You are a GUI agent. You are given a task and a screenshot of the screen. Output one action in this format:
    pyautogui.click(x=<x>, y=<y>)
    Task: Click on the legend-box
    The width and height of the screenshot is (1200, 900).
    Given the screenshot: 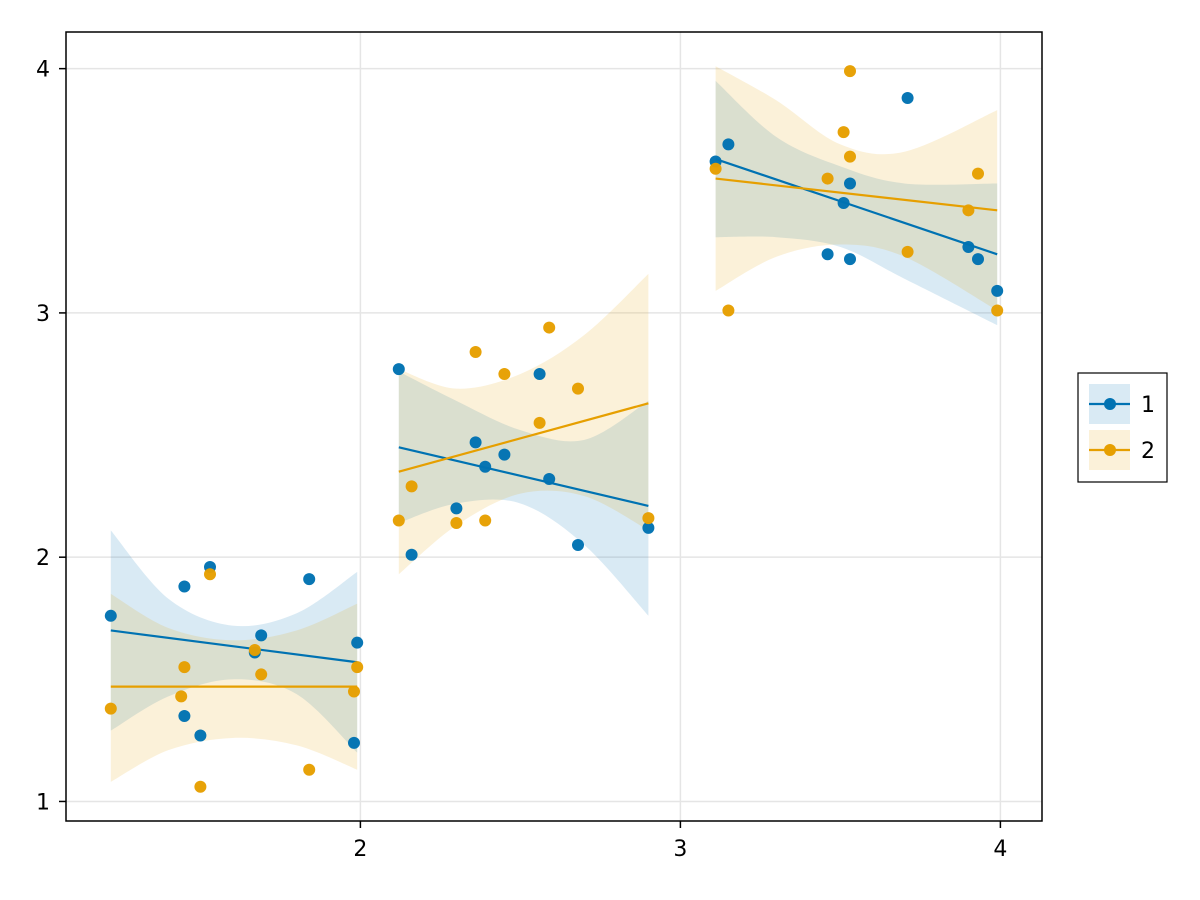 What is the action you would take?
    pyautogui.click(x=1122, y=427)
    